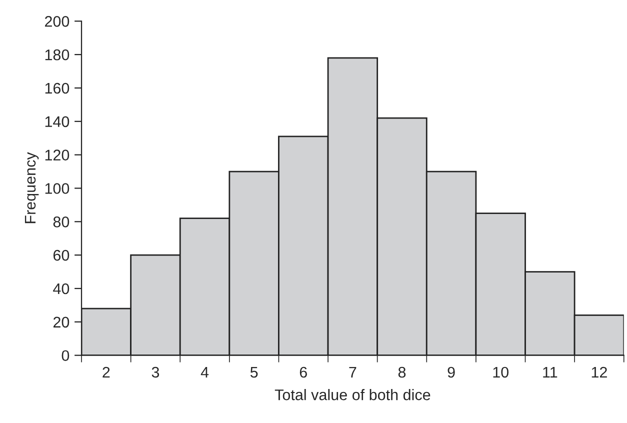 This screenshot has height=423, width=627. What do you see at coordinates (352, 394) in the screenshot?
I see `x-axis-title: Total value of both dice` at bounding box center [352, 394].